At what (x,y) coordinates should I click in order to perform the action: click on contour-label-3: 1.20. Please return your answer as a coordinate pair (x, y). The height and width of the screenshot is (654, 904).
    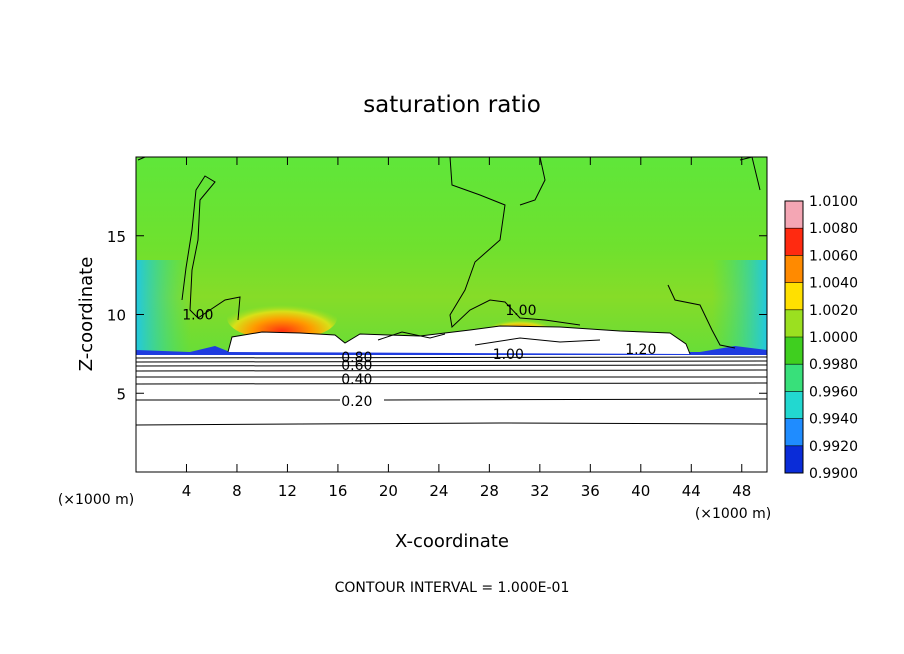
    Looking at the image, I should click on (640, 350).